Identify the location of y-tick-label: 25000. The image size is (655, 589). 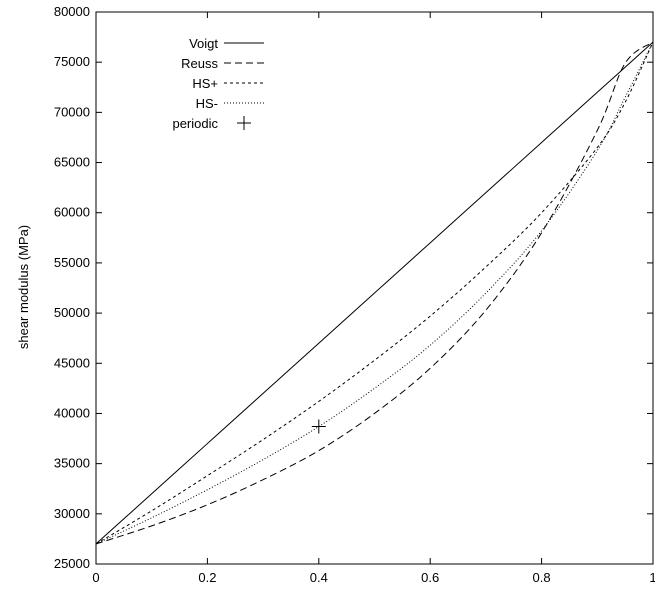
(72, 563).